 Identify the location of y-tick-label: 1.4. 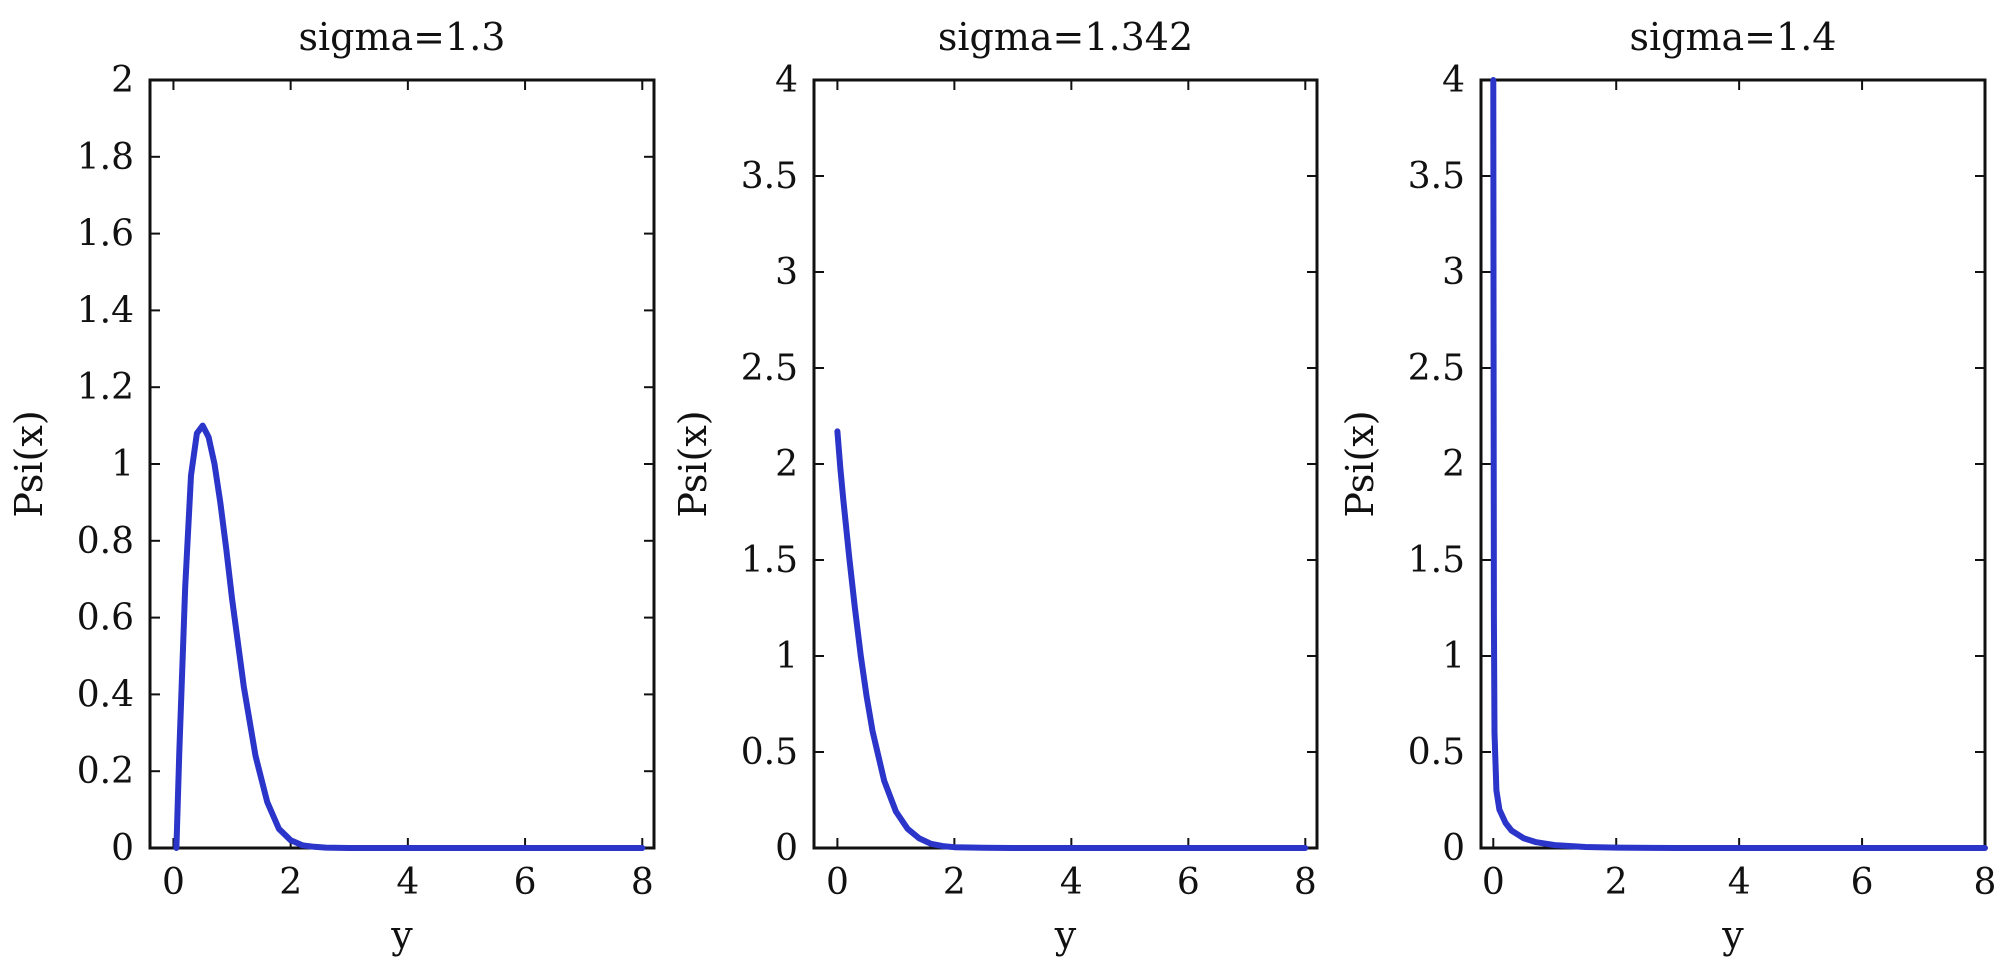
(105, 310).